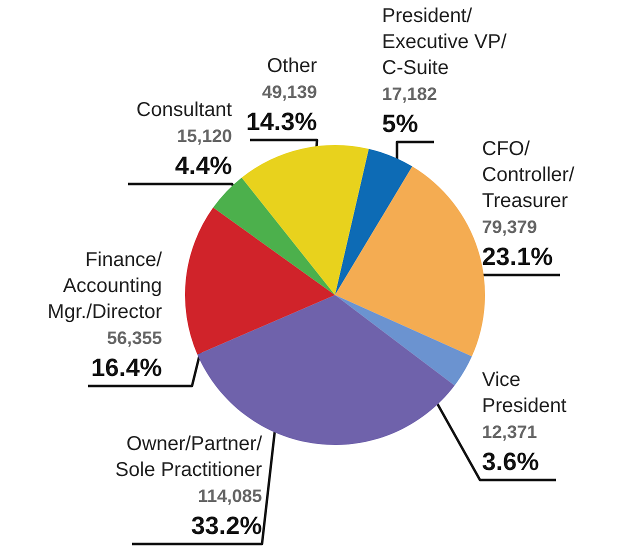 The image size is (626, 559). I want to click on slice-label: CFO/ Controller/ Treasurer, so click(528, 175).